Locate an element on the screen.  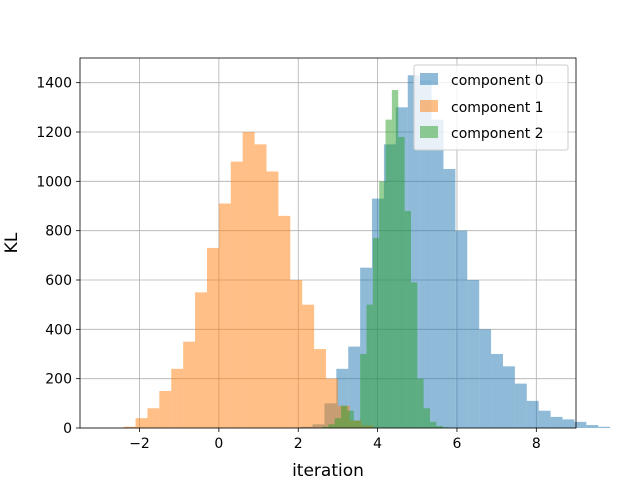
y-tick-label: 0 is located at coordinates (67, 429).